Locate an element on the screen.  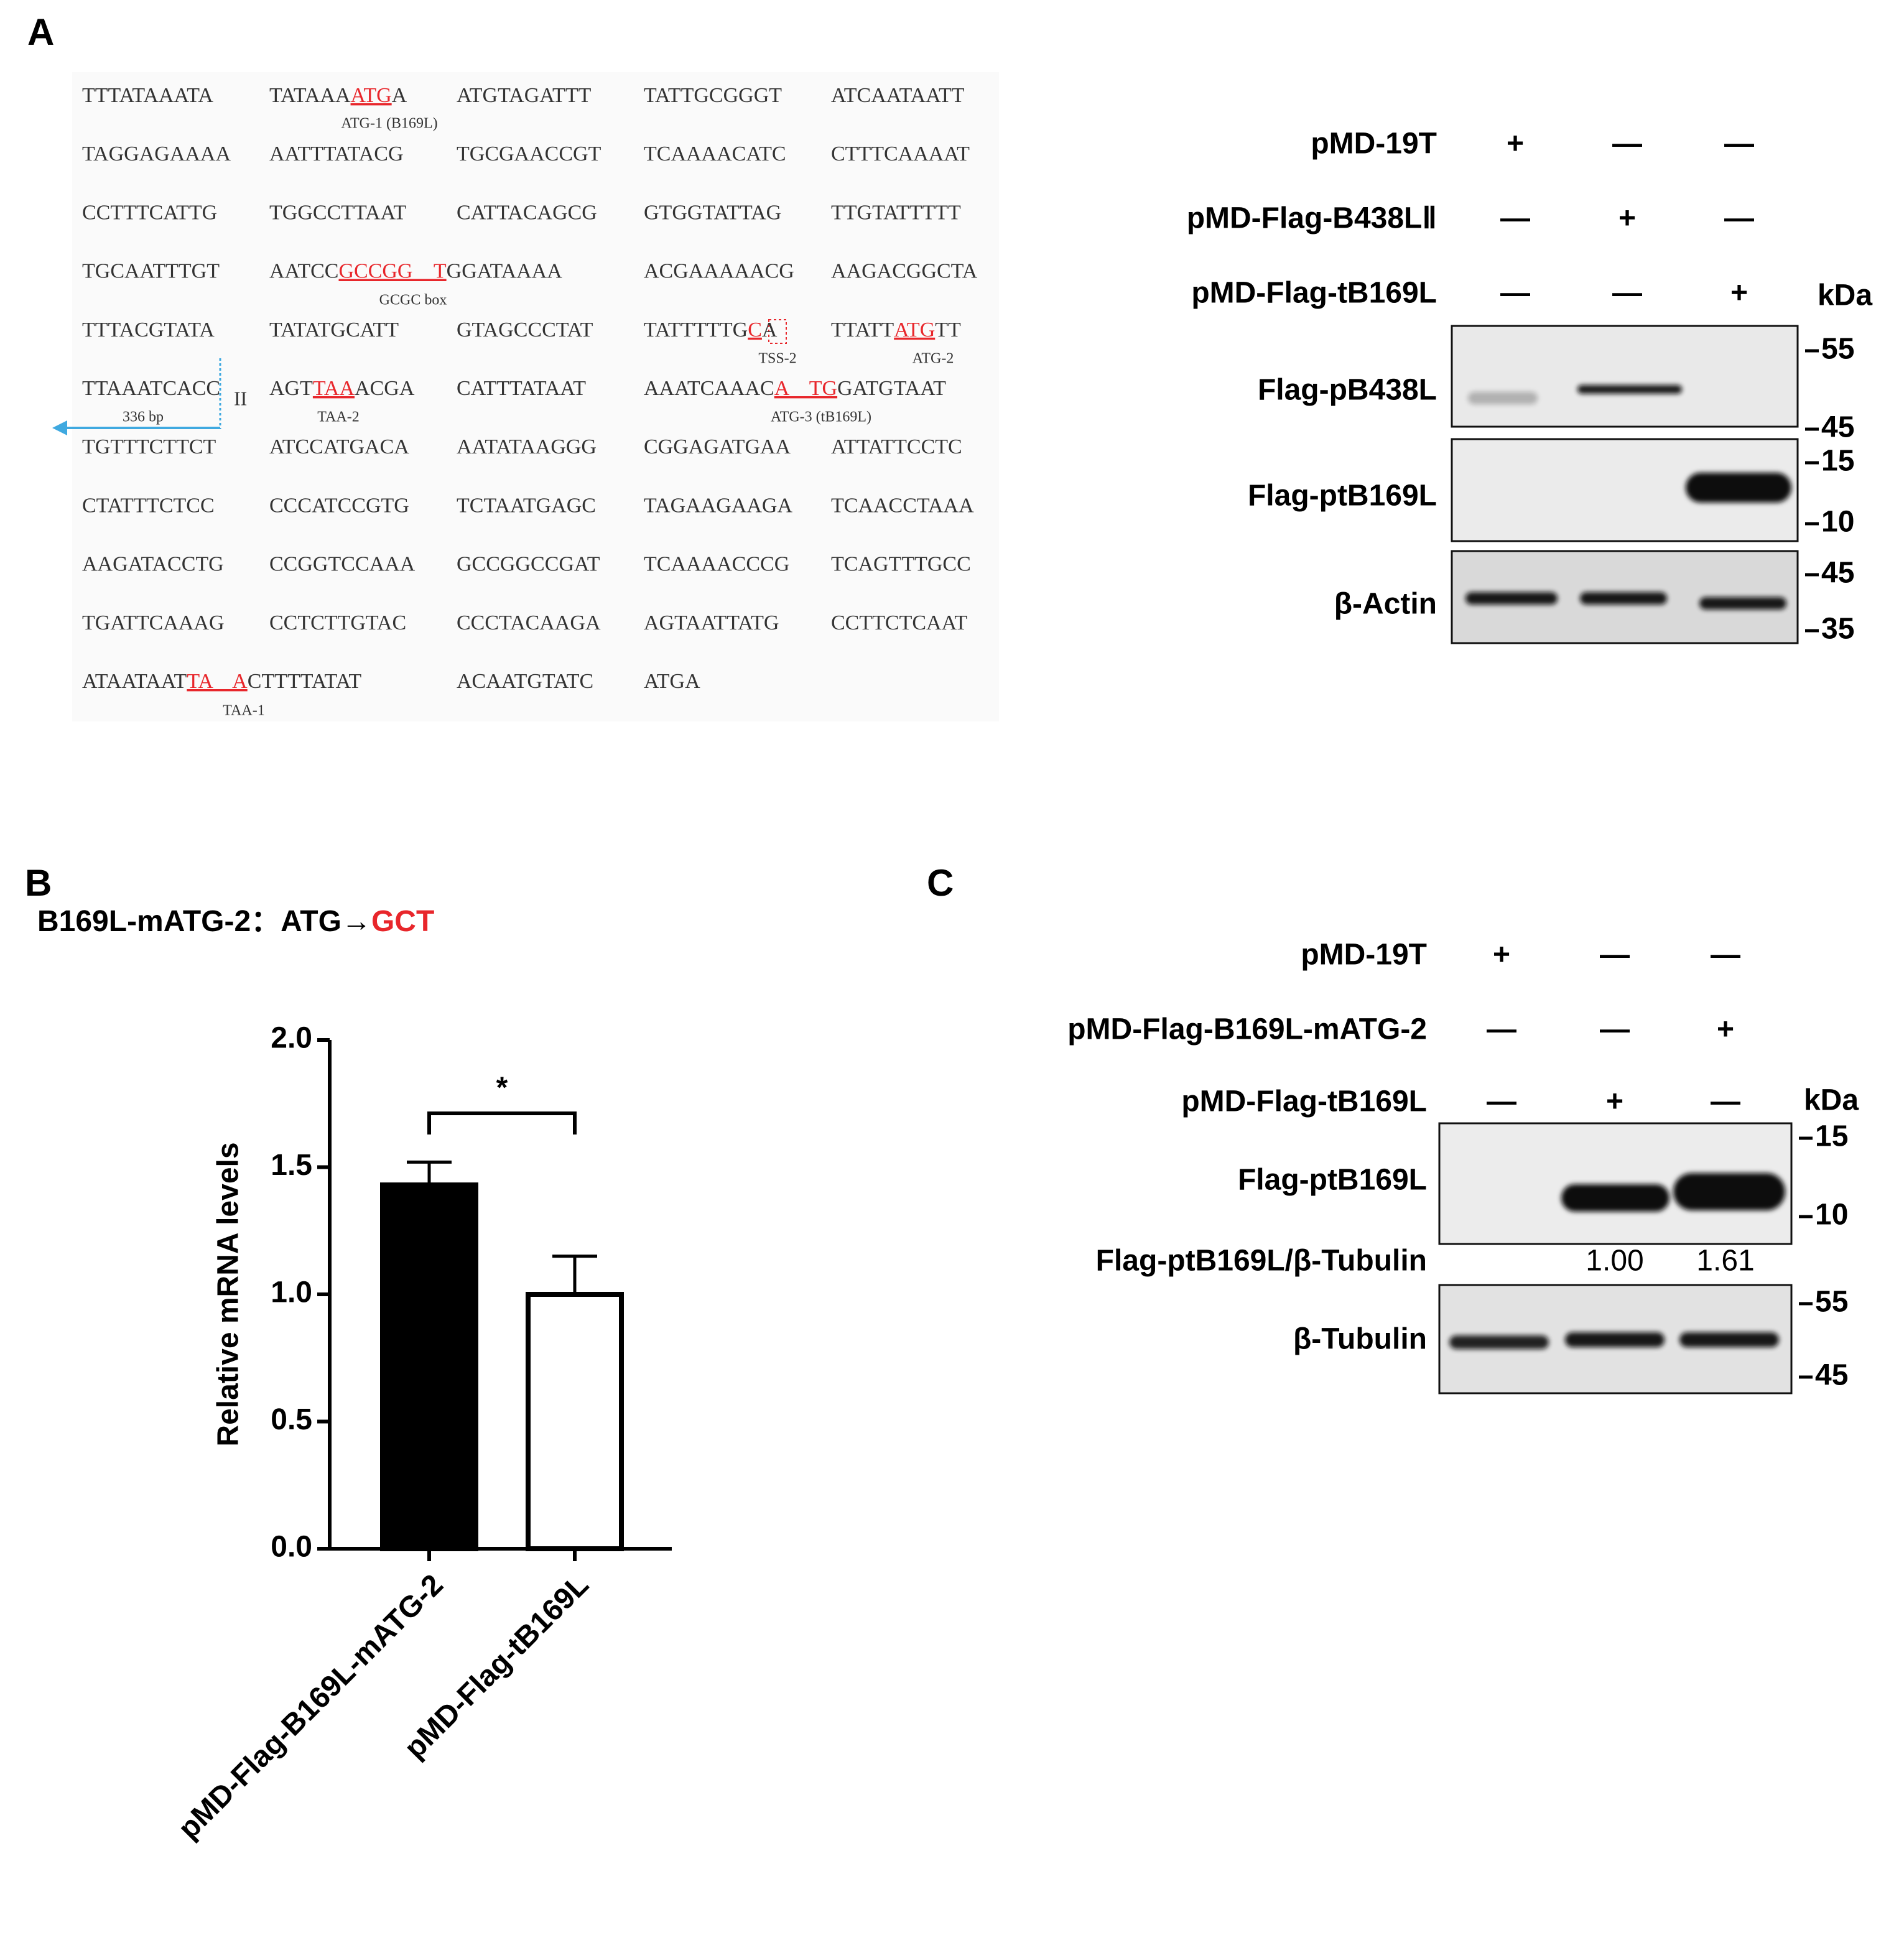
blot-image is located at coordinates (1625, 377).